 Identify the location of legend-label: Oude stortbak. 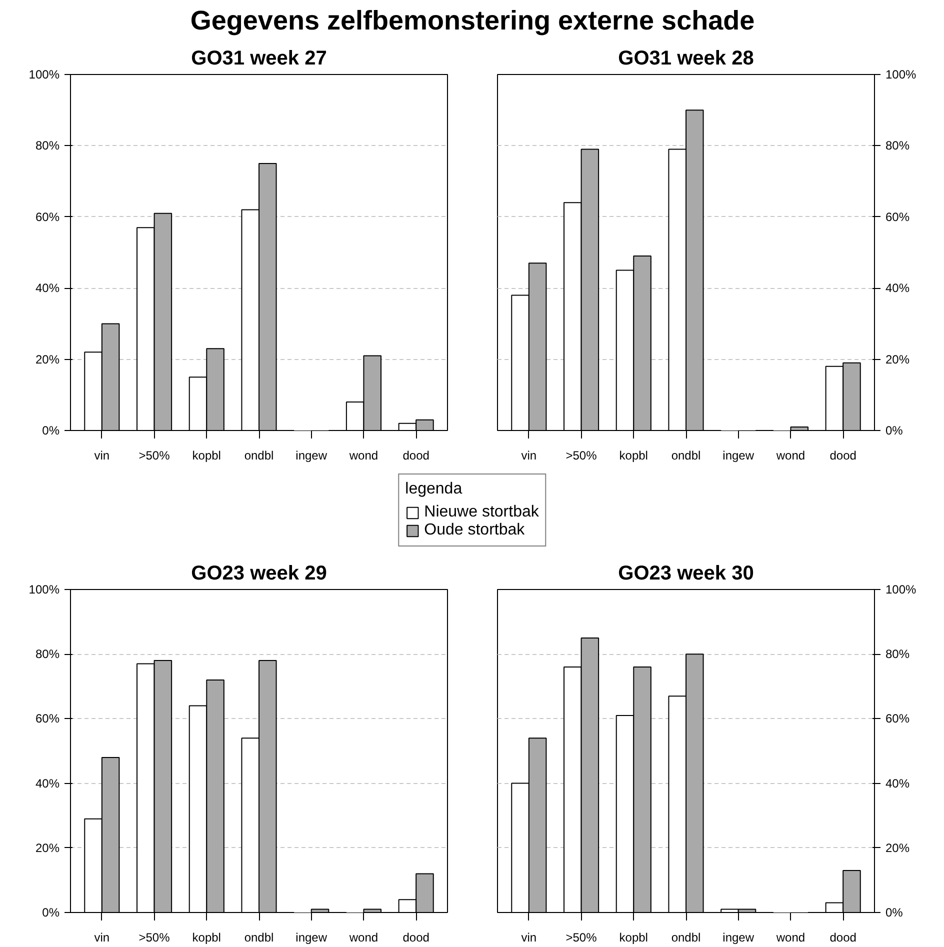
(474, 531).